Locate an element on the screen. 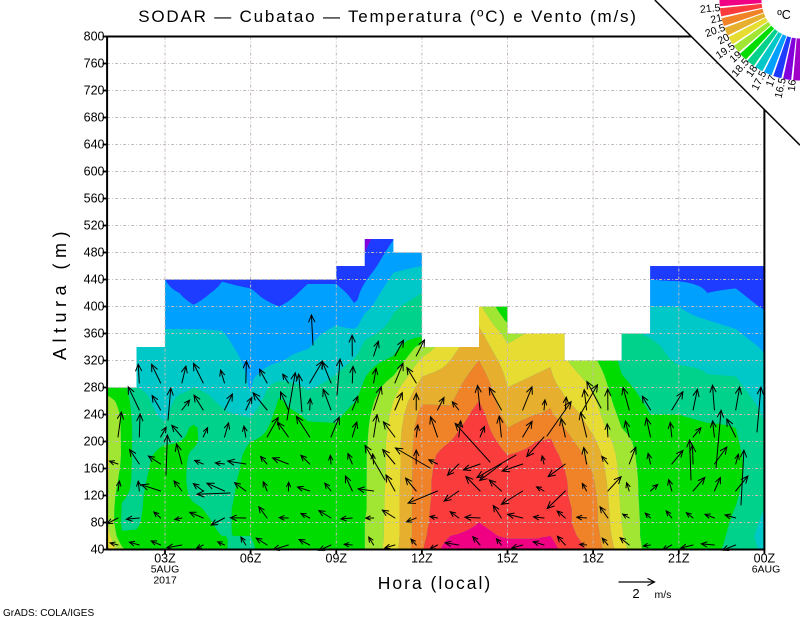 The width and height of the screenshot is (800, 623). svg-text: 400 is located at coordinates (94, 307).